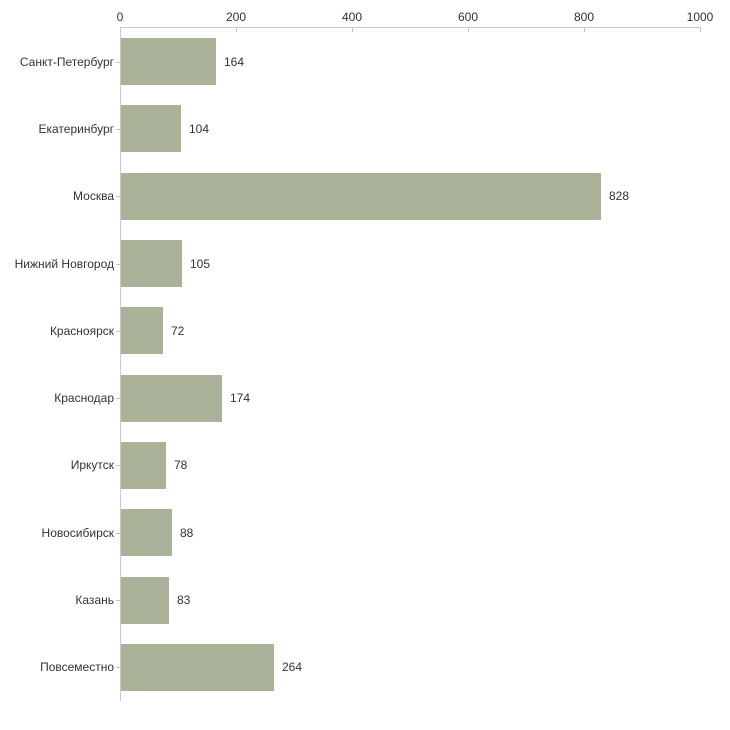 The image size is (730, 730). I want to click on category-label: Нижний Новгород, so click(64, 264).